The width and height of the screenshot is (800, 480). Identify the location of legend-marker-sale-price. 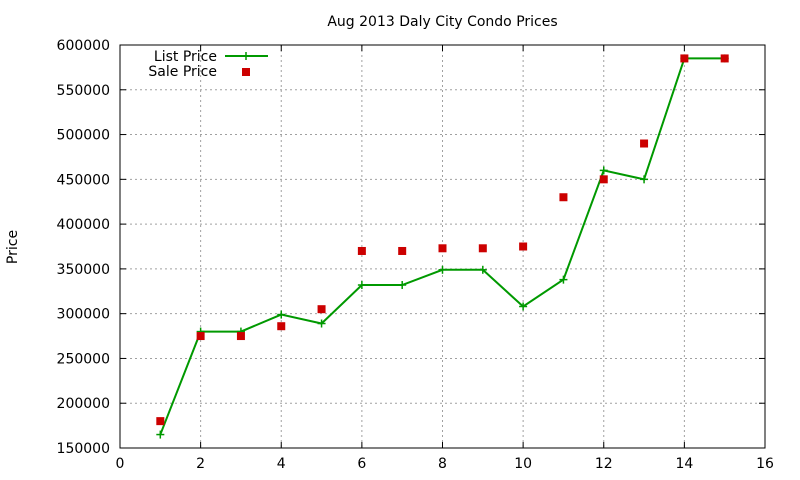
(246, 72).